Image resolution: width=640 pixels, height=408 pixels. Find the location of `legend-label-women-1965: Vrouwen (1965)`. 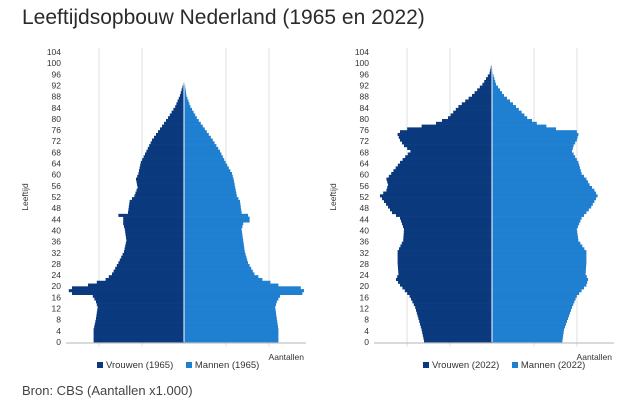

legend-label-women-1965: Vrouwen (1965) is located at coordinates (140, 365).